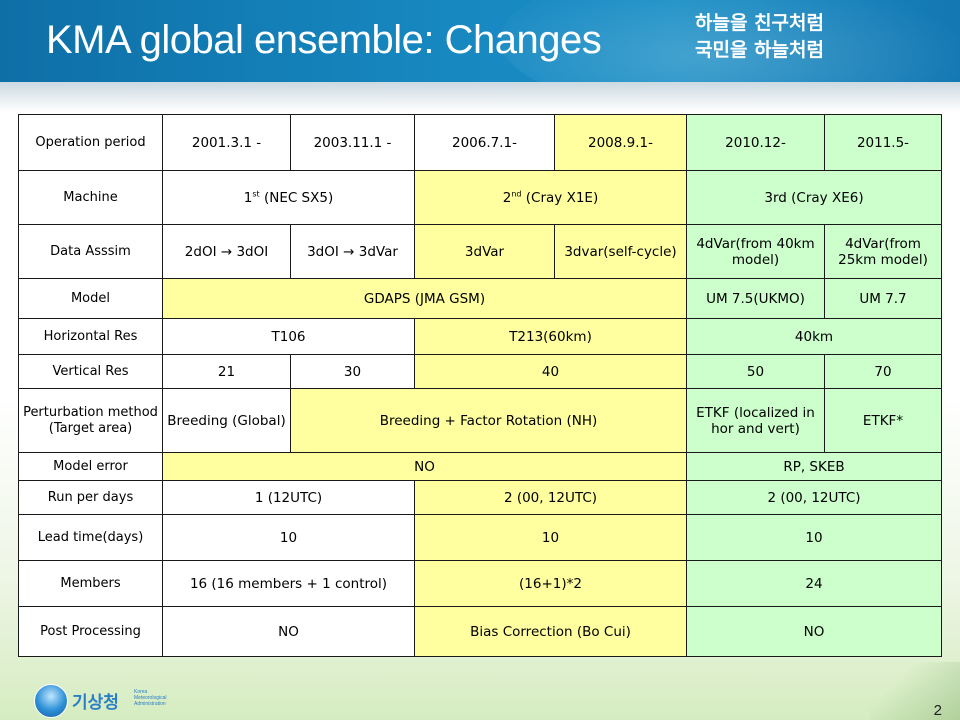 The width and height of the screenshot is (960, 720). What do you see at coordinates (560, 197) in the screenshot?
I see `machine-2-name: (Cray X1E)` at bounding box center [560, 197].